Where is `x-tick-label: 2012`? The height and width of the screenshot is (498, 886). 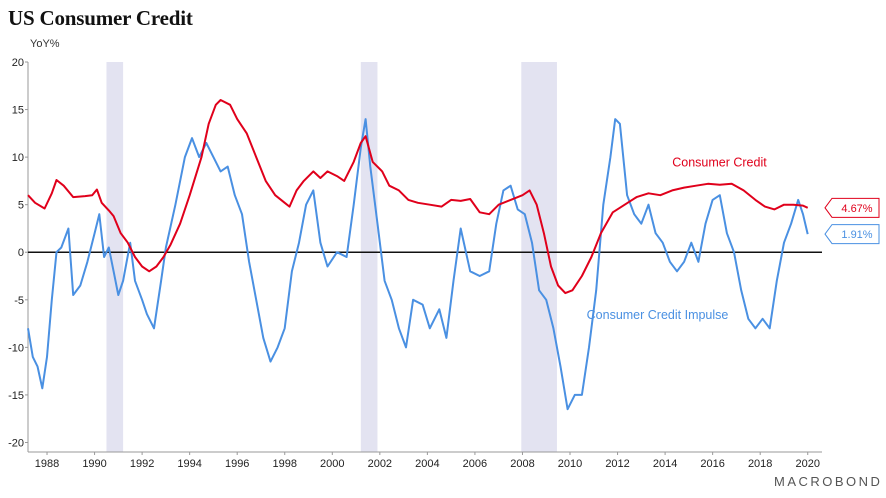
x-tick-label: 2012 is located at coordinates (617, 464).